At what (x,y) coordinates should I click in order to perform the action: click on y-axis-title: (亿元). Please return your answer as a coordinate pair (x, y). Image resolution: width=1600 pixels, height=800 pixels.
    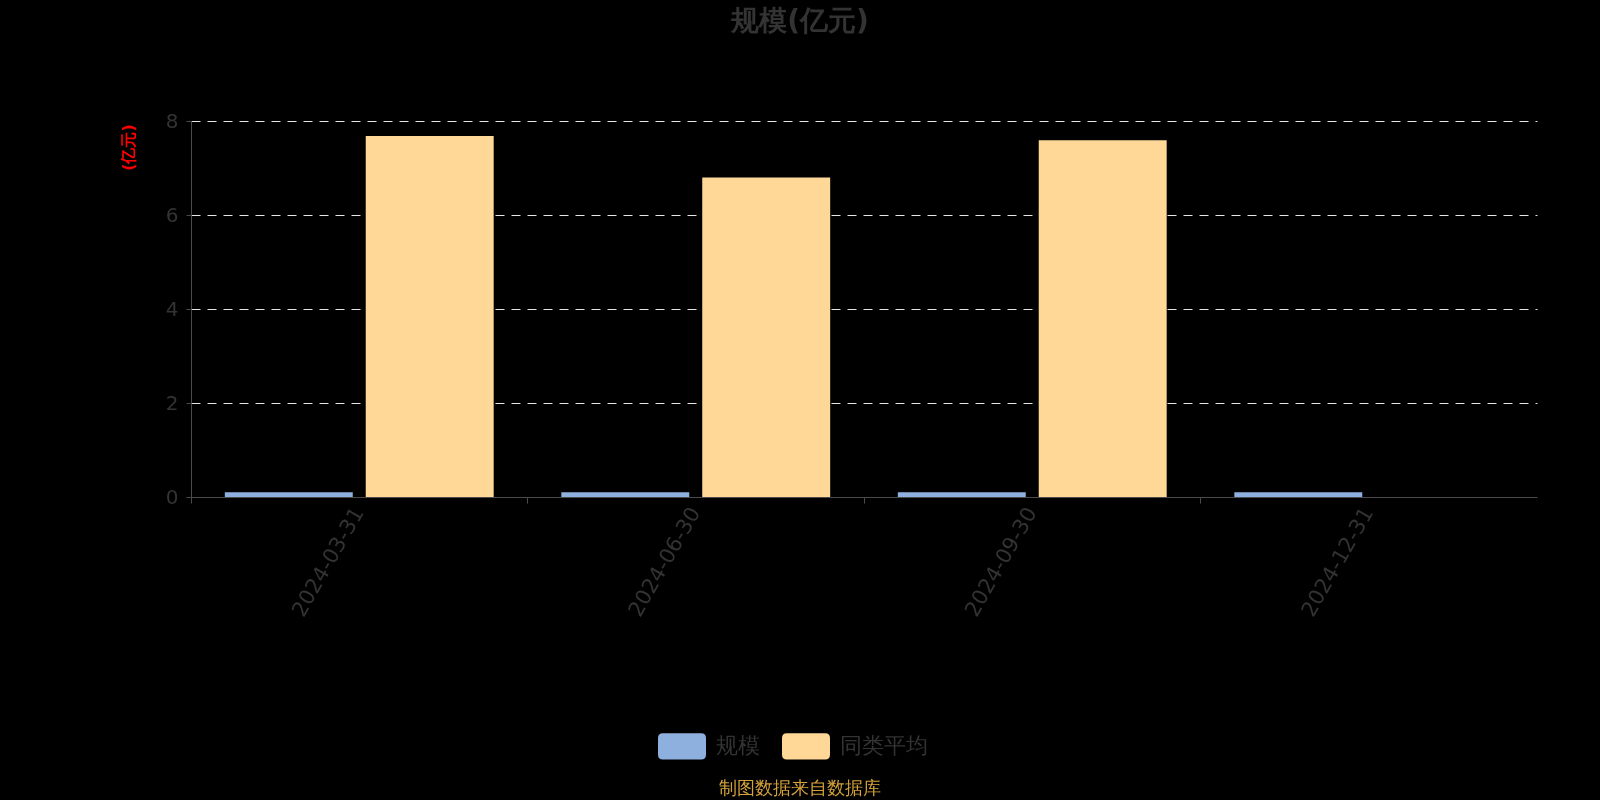
    Looking at the image, I should click on (128, 147).